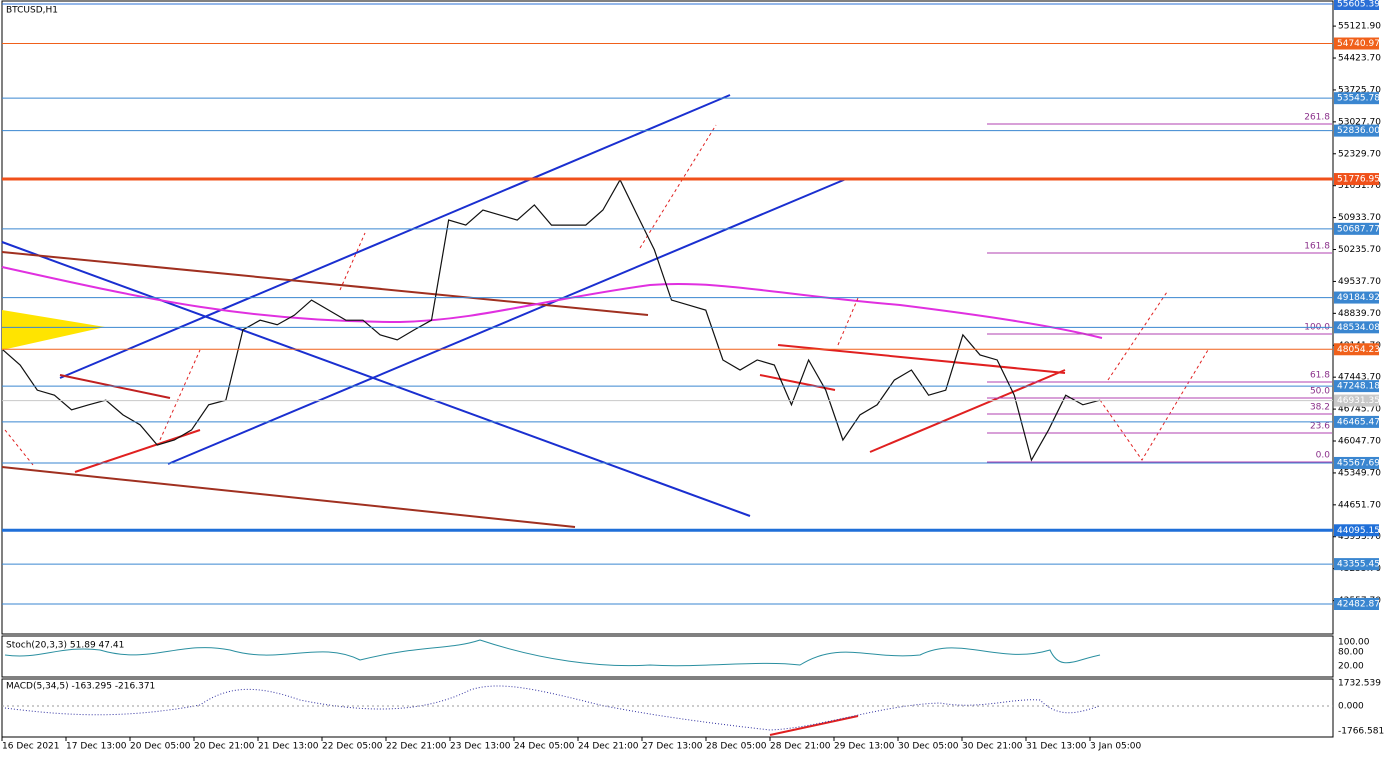 The height and width of the screenshot is (761, 1390). I want to click on time-label: 20 Dec 21:00, so click(224, 747).